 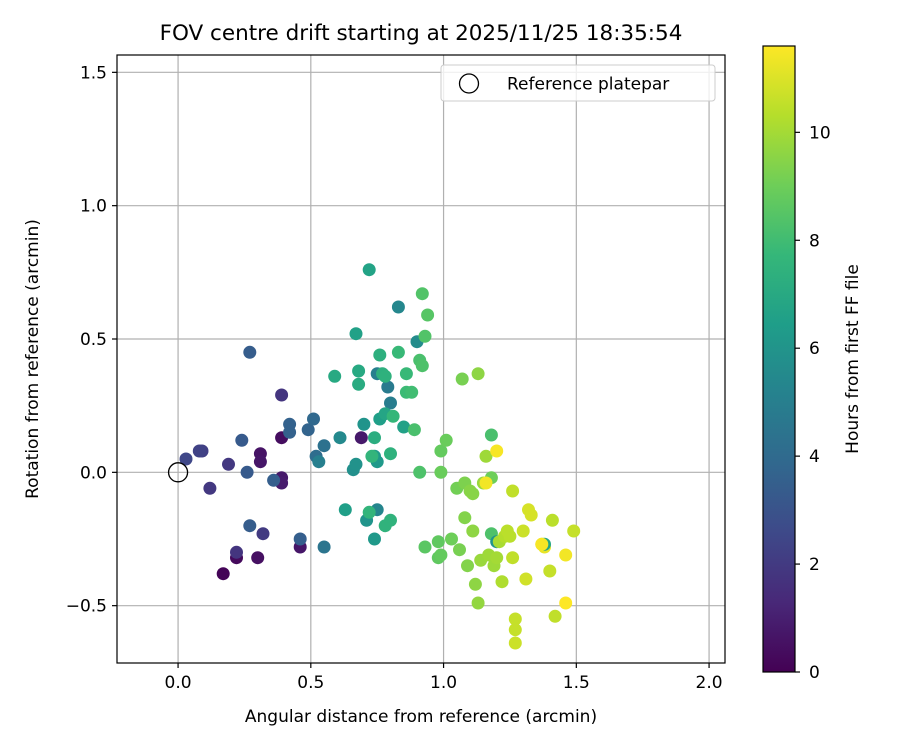 What do you see at coordinates (178, 683) in the screenshot?
I see `x-tick-label: 0.0` at bounding box center [178, 683].